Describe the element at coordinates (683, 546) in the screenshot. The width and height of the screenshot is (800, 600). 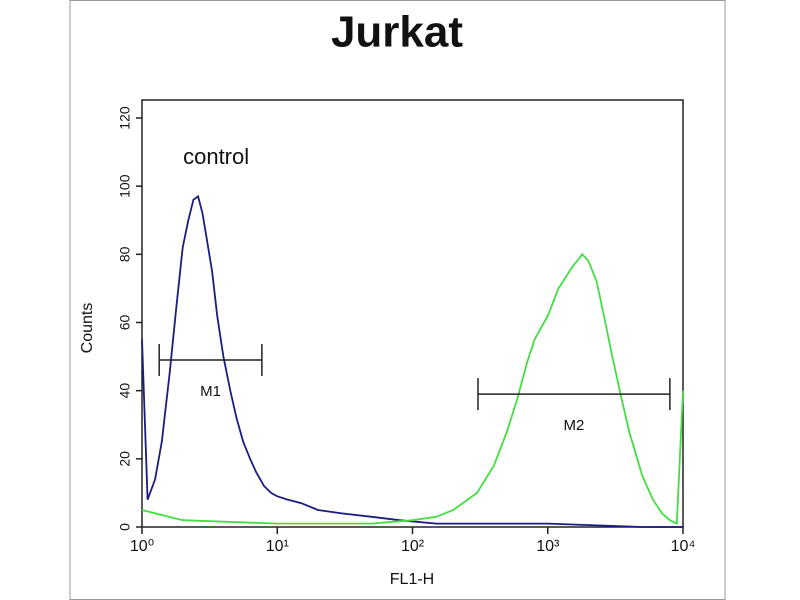
I see `x-tick-label: 10⁴` at that location.